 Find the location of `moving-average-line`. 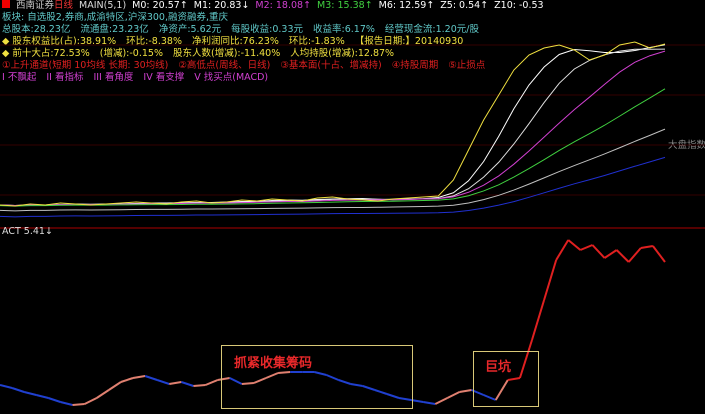

moving-average-line is located at coordinates (333, 187).